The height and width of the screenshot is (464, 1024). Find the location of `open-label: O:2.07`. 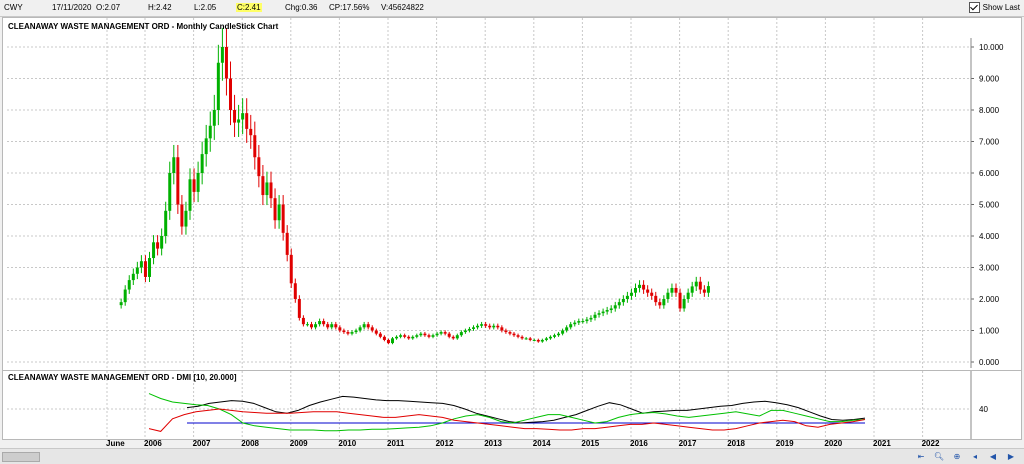

open-label: O:2.07 is located at coordinates (108, 7).